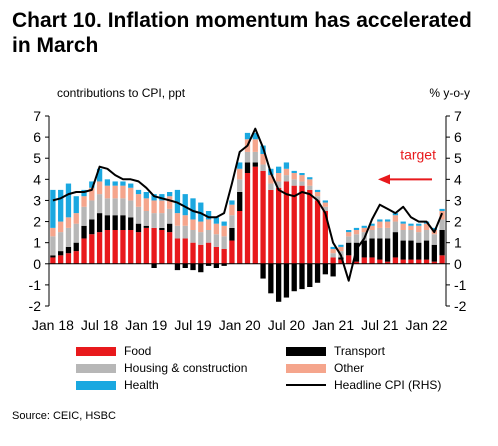 The image size is (498, 446). I want to click on legend-swatch-other, so click(306, 368).